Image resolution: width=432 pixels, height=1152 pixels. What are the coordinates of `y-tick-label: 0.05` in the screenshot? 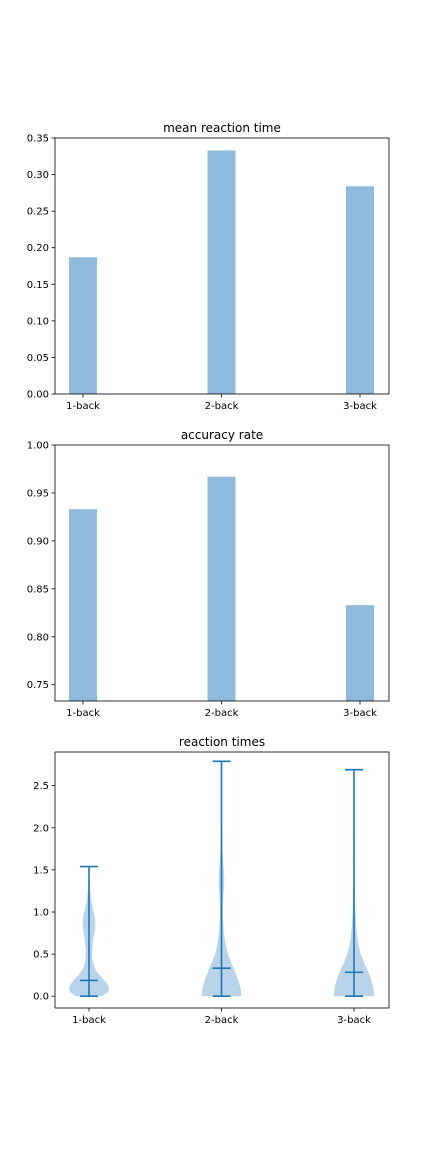 It's located at (38, 358).